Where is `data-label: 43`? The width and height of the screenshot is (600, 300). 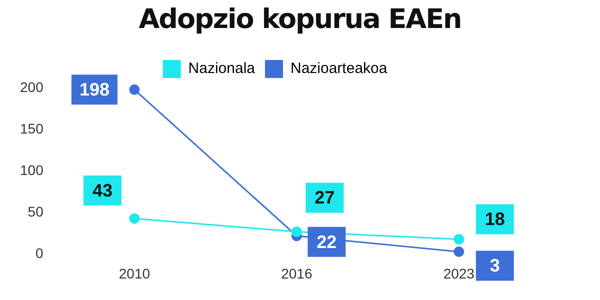
data-label: 43 is located at coordinates (102, 190).